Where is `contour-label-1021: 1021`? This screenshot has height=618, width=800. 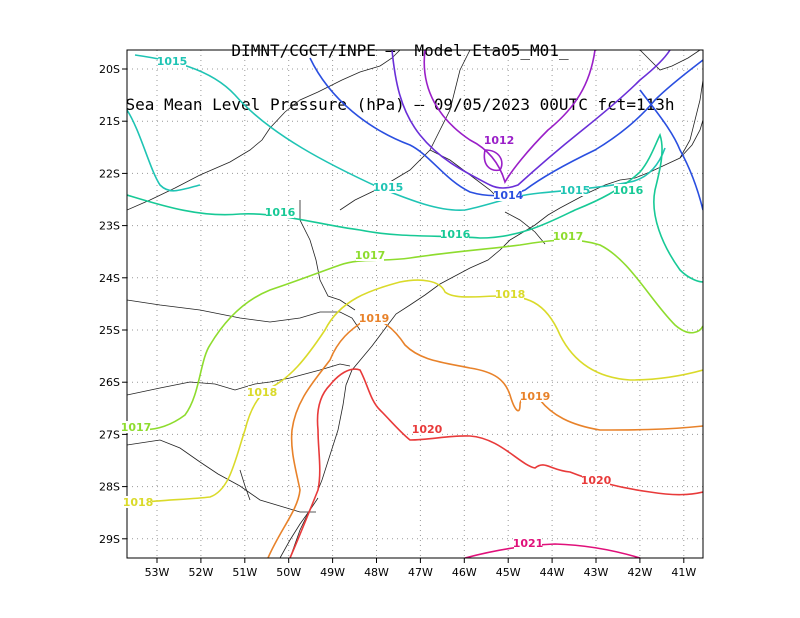
contour-label-1021: 1021 is located at coordinates (528, 543).